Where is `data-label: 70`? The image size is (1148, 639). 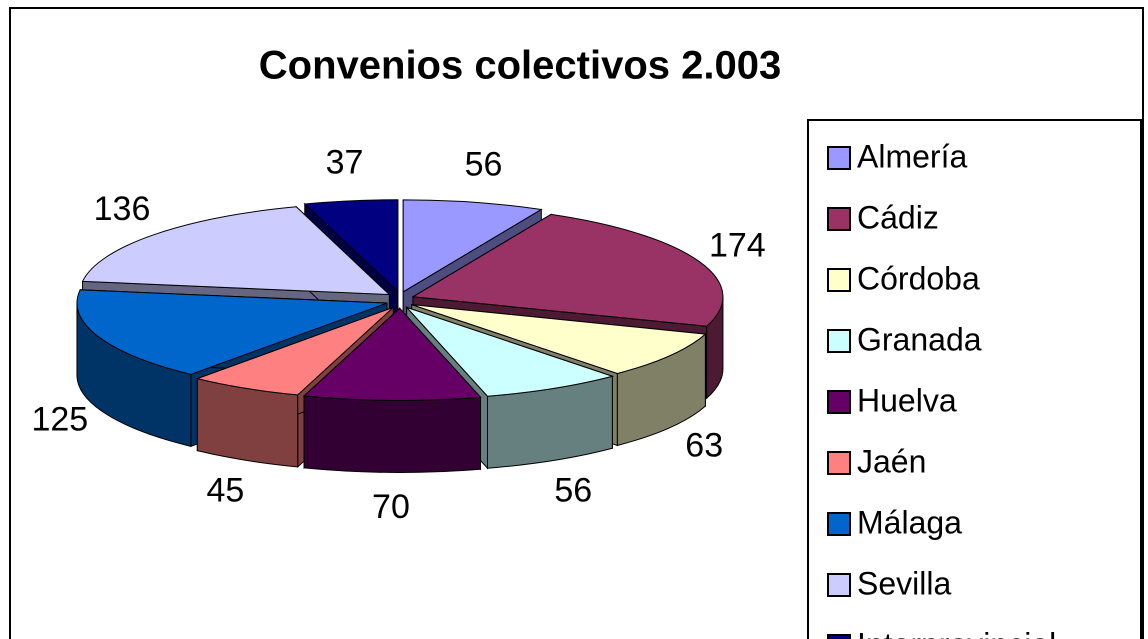 data-label: 70 is located at coordinates (391, 507).